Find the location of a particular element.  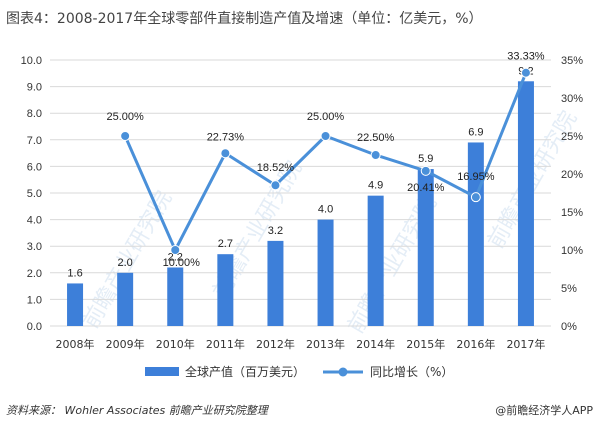

y-left-tick-label: 2.0 is located at coordinates (34, 274).